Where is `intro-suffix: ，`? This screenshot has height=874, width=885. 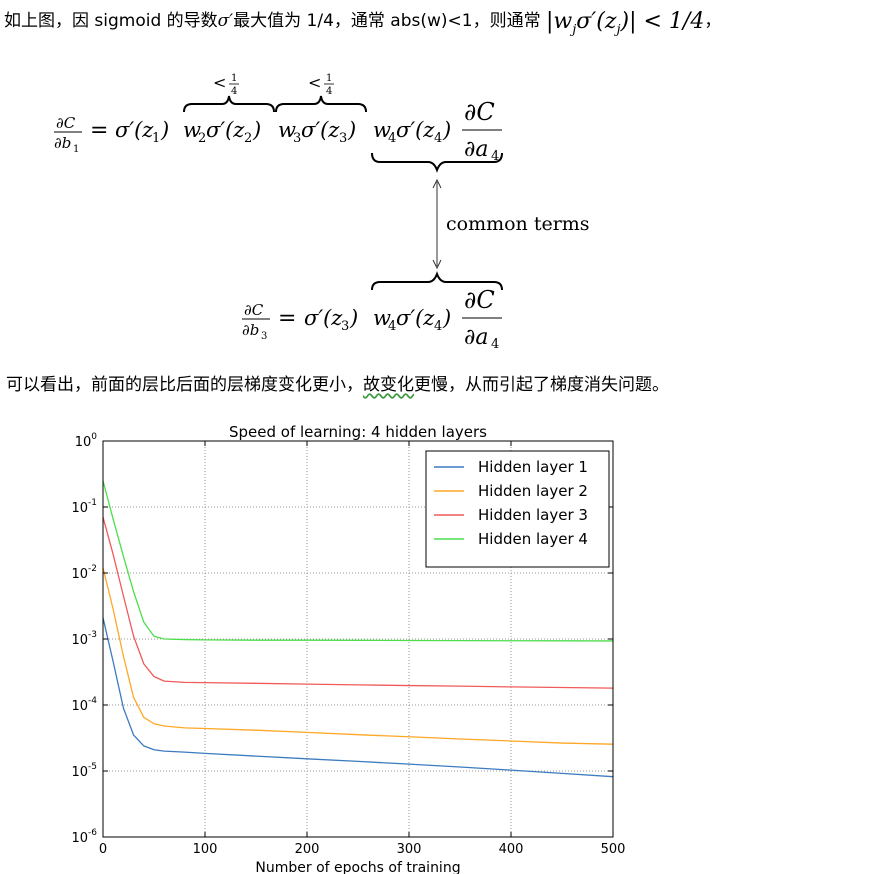 intro-suffix: ， is located at coordinates (713, 21).